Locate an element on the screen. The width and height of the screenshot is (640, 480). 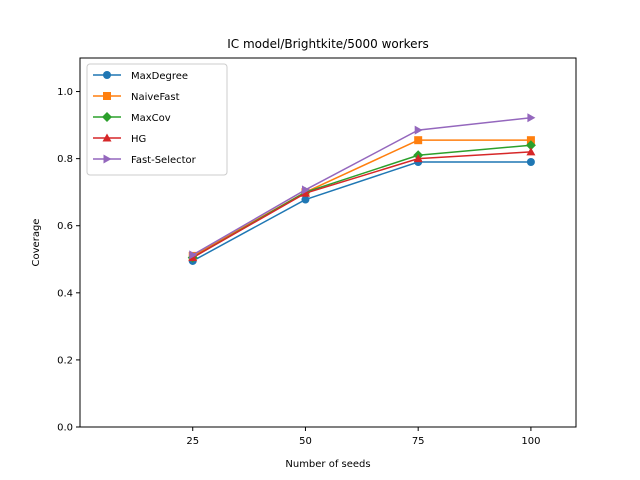
legend-label: HG is located at coordinates (138, 139).